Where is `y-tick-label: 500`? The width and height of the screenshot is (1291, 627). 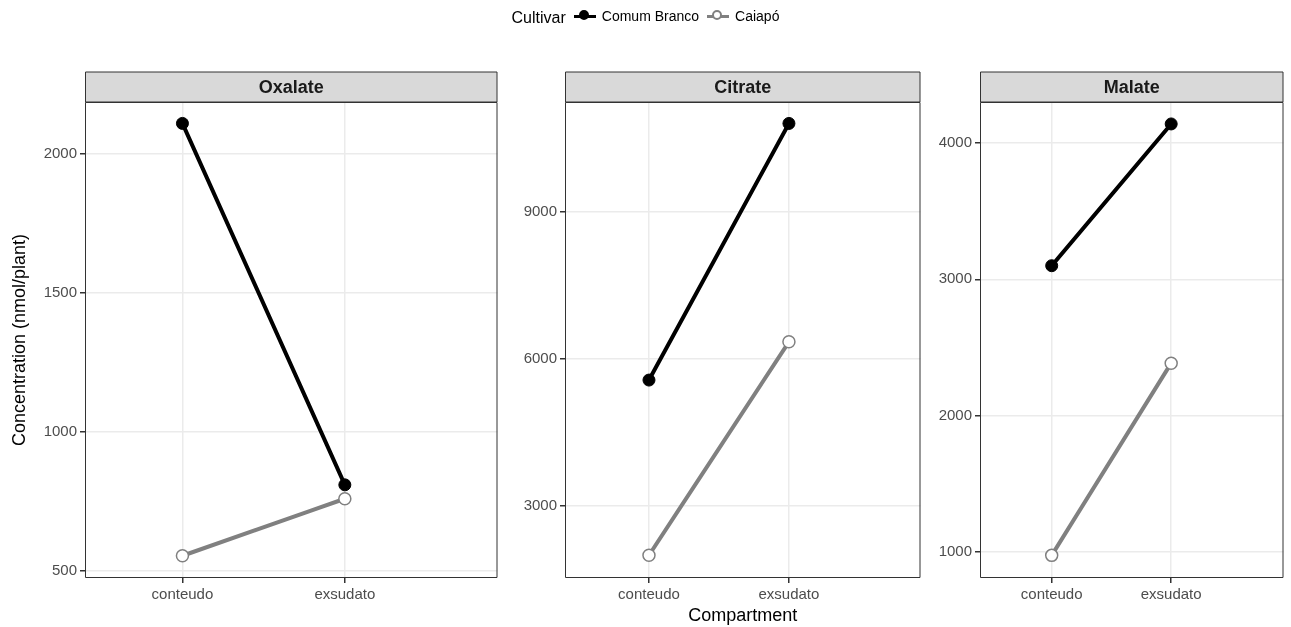 y-tick-label: 500 is located at coordinates (64, 570).